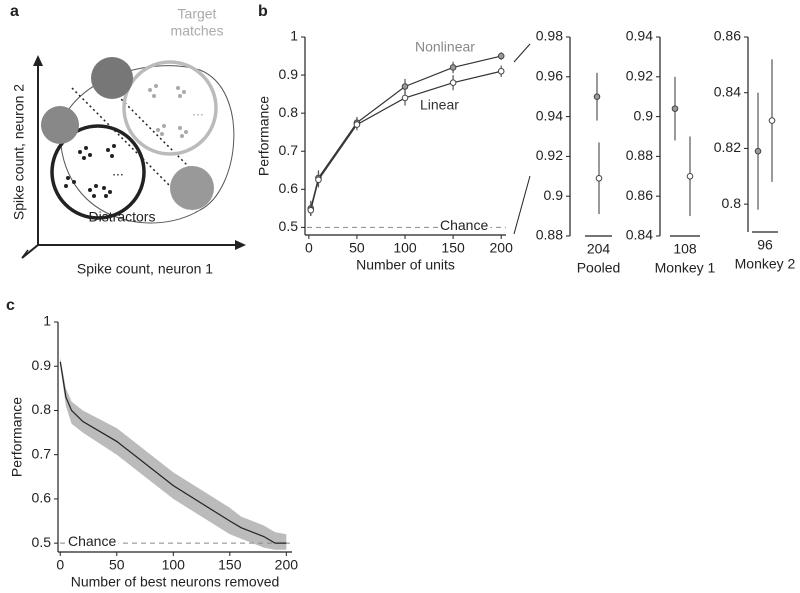 This screenshot has width=800, height=593. Describe the element at coordinates (90, 171) in the screenshot. I see `distractor-dots` at that location.